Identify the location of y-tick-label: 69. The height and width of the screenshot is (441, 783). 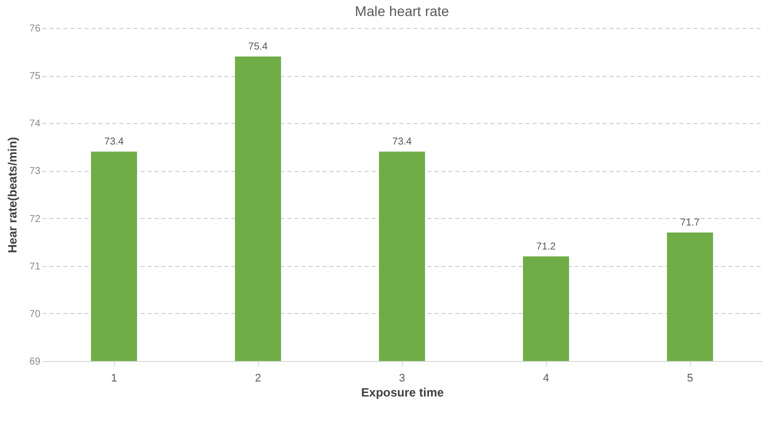
(35, 362).